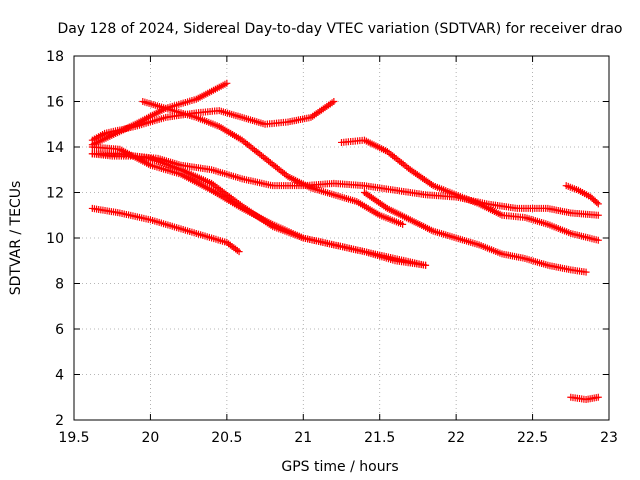 Image resolution: width=640 pixels, height=480 pixels. I want to click on x-tick-label: 22.5, so click(532, 438).